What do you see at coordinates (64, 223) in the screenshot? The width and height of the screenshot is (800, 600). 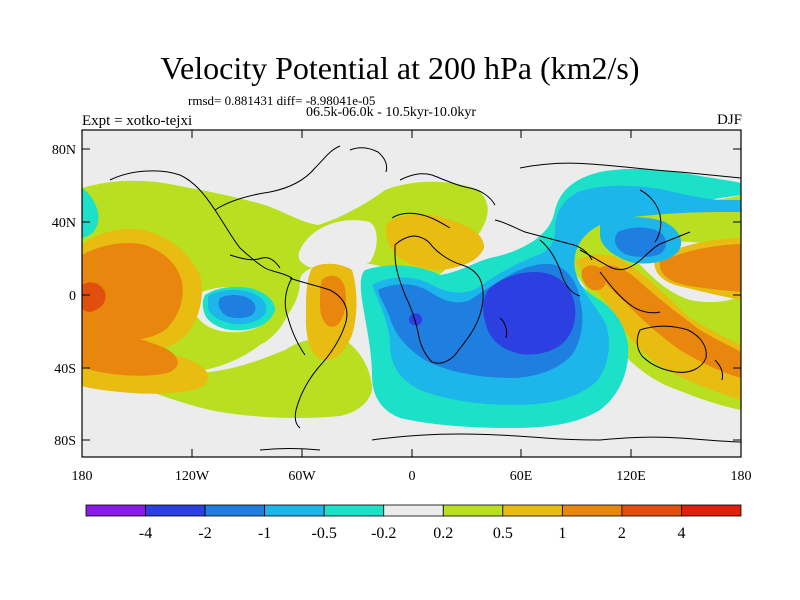 I see `lat-label: 40N` at bounding box center [64, 223].